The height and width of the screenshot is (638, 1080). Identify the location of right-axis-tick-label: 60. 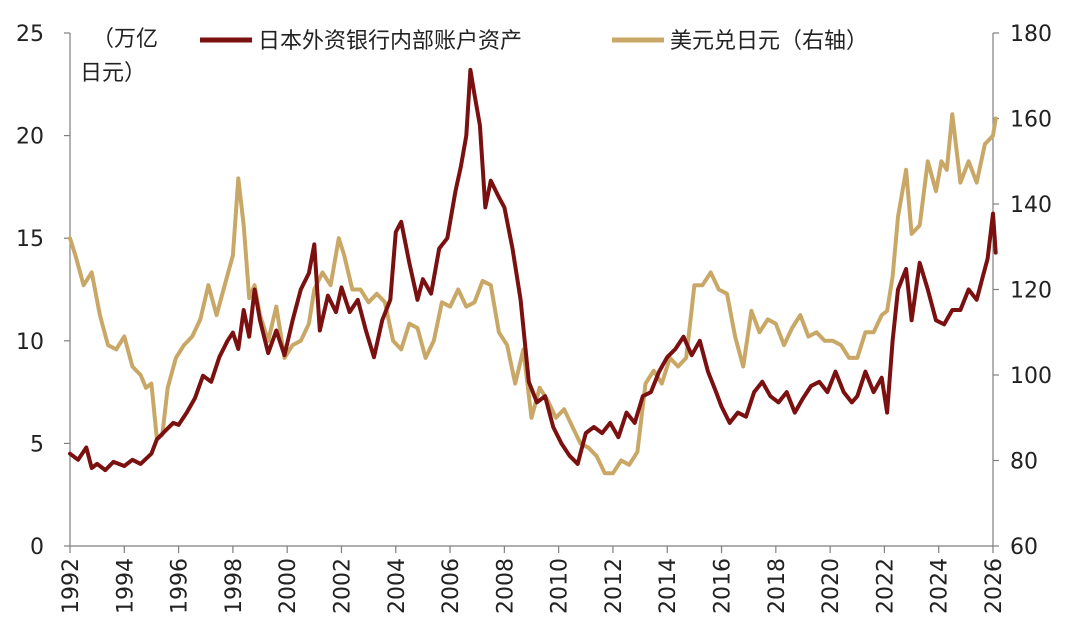
(1024, 547).